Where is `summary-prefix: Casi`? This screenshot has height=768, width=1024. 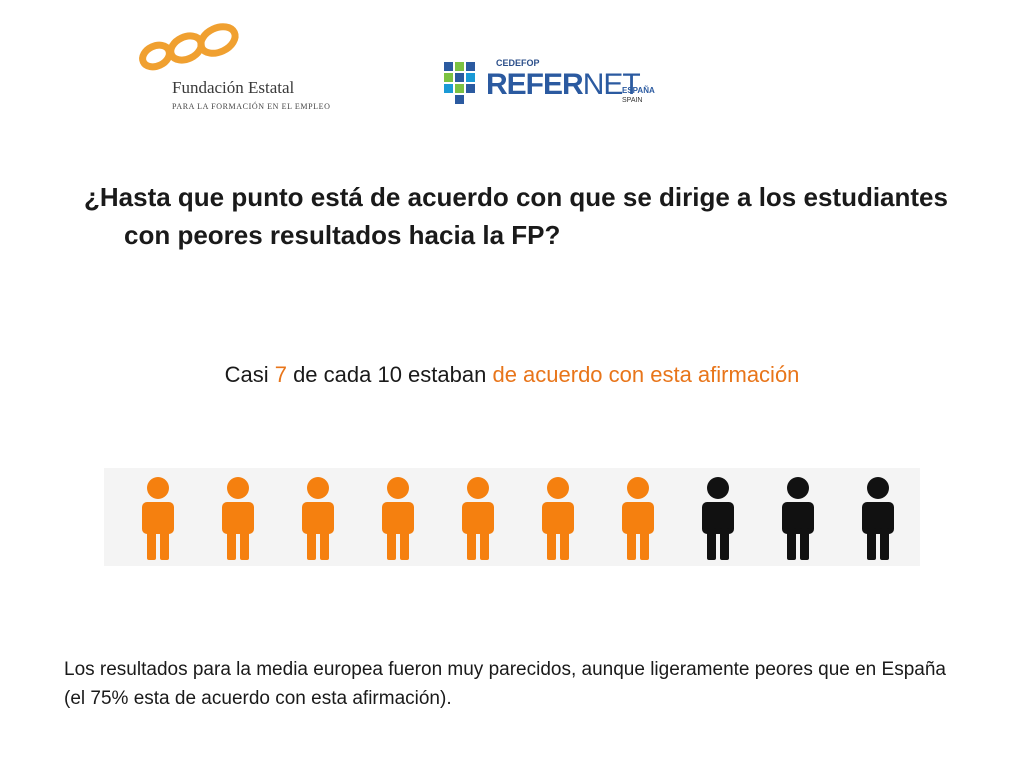
summary-prefix: Casi is located at coordinates (249, 374).